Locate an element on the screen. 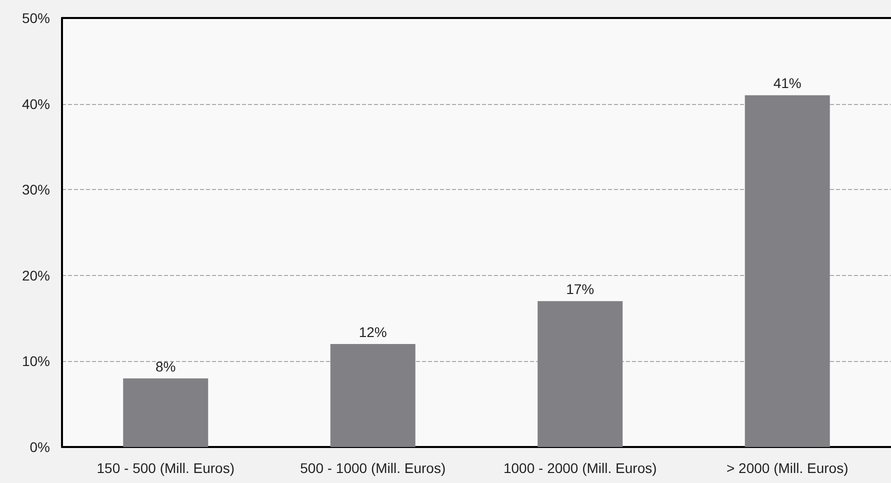 This screenshot has width=891, height=483. data-label: 17% is located at coordinates (580, 289).